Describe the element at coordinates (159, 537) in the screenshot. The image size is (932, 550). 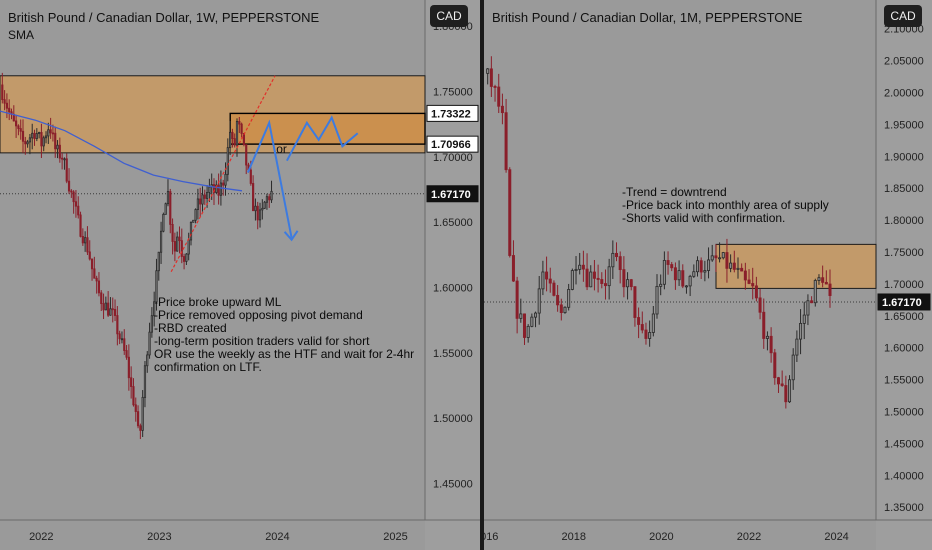
I see `x-tick-label: 2023` at that location.